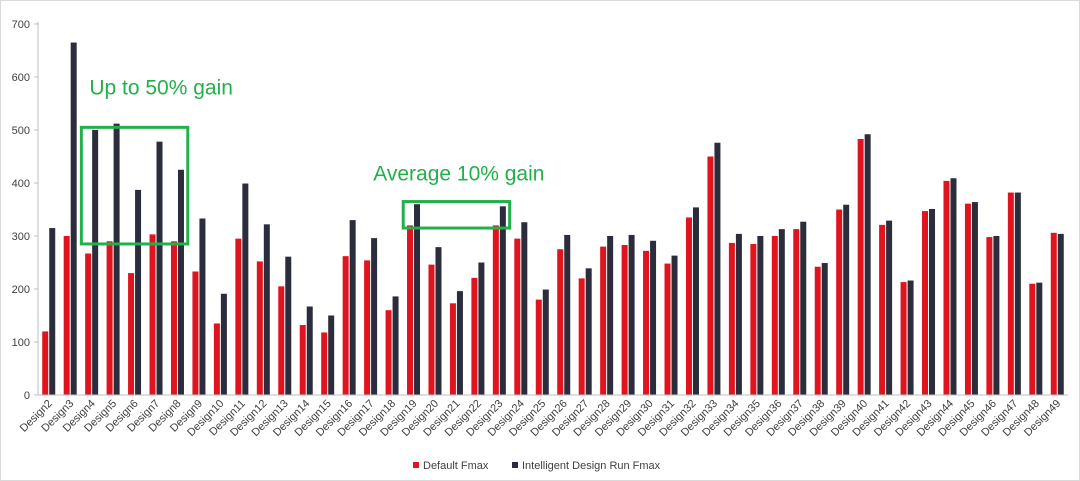 The height and width of the screenshot is (481, 1080). I want to click on legend-label: Intelligent Design Run Fmax, so click(591, 466).